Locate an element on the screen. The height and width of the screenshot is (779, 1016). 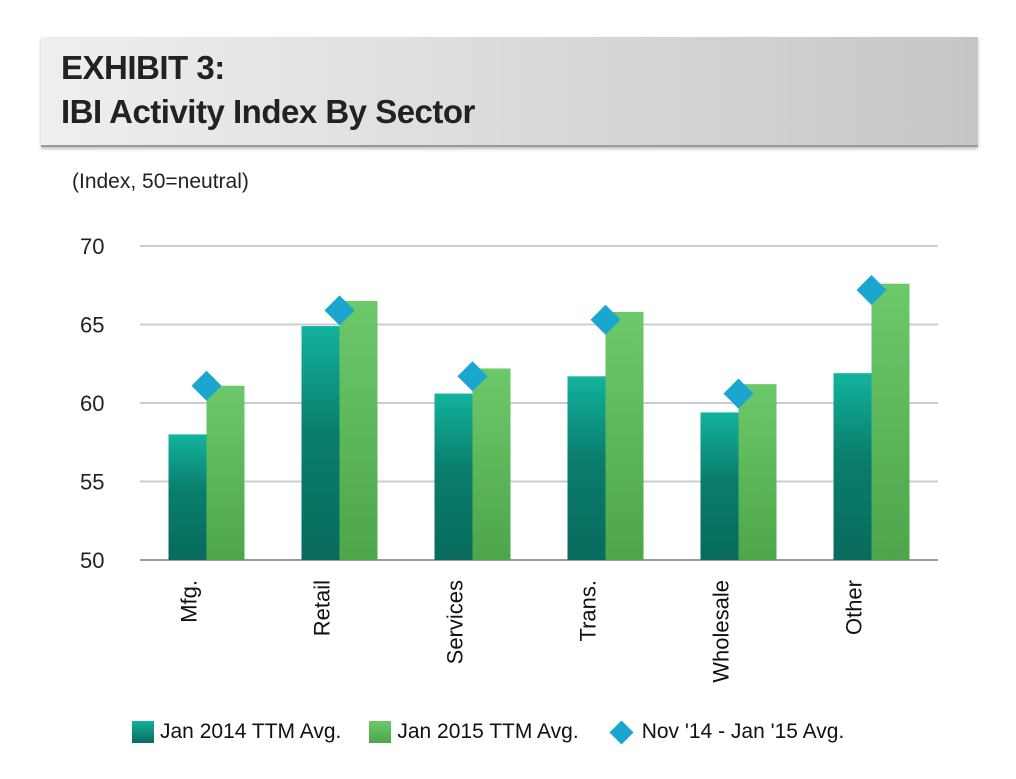
exhibit-label: EXHIBIT 3: is located at coordinates (143, 67).